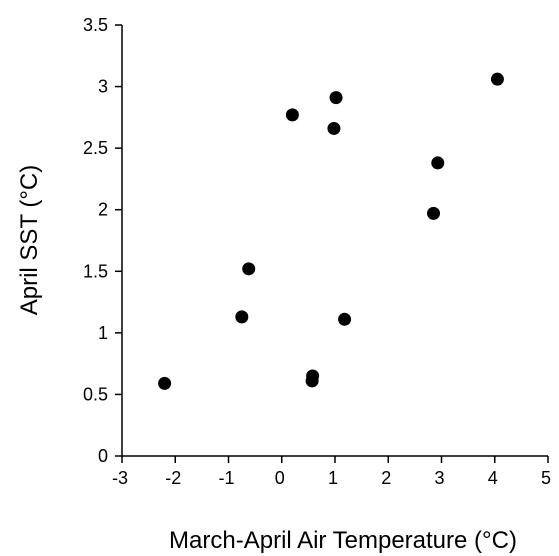 The height and width of the screenshot is (556, 559). What do you see at coordinates (226, 478) in the screenshot?
I see `x-tick-label: -1` at bounding box center [226, 478].